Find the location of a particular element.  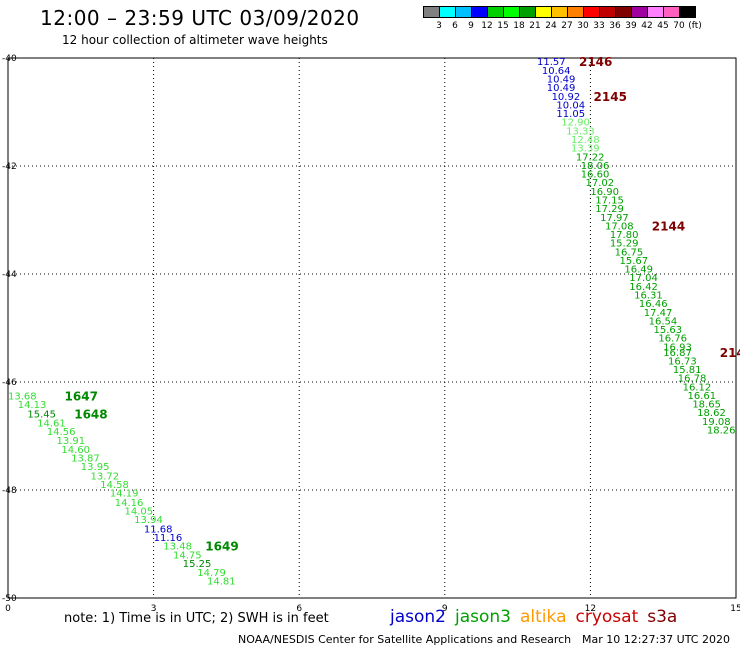

swh-value-label: 16.61 is located at coordinates (701, 396).